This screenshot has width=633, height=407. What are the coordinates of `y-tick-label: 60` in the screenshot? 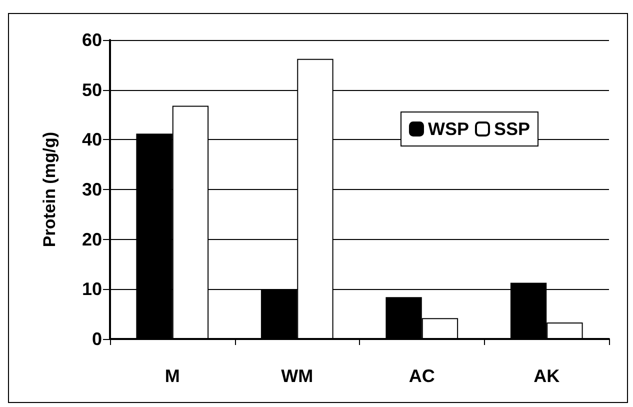 It's located at (92, 40).